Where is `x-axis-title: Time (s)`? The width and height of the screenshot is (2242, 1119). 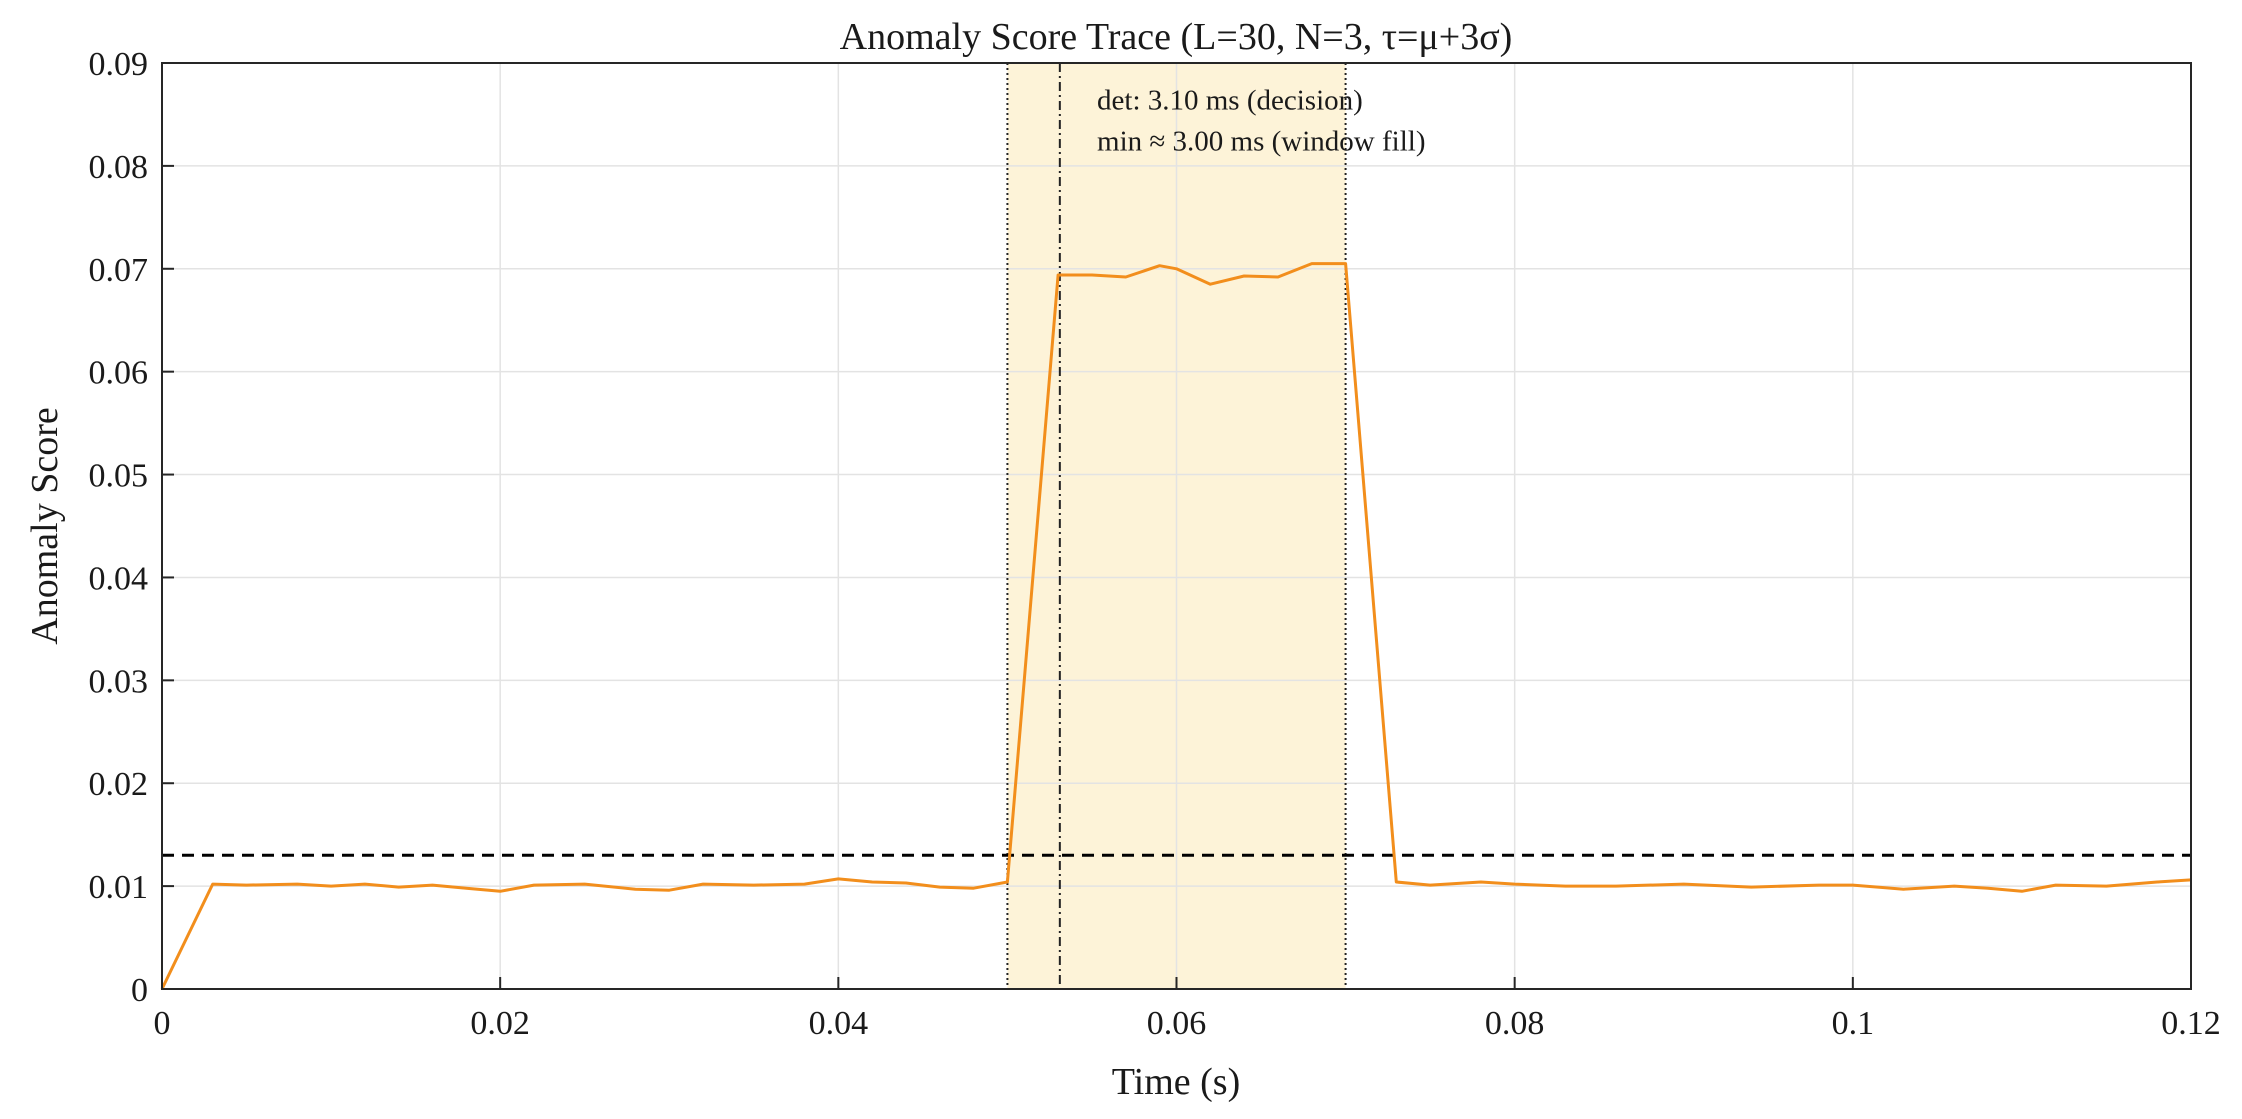
x-axis-title: Time (s) is located at coordinates (1176, 1082).